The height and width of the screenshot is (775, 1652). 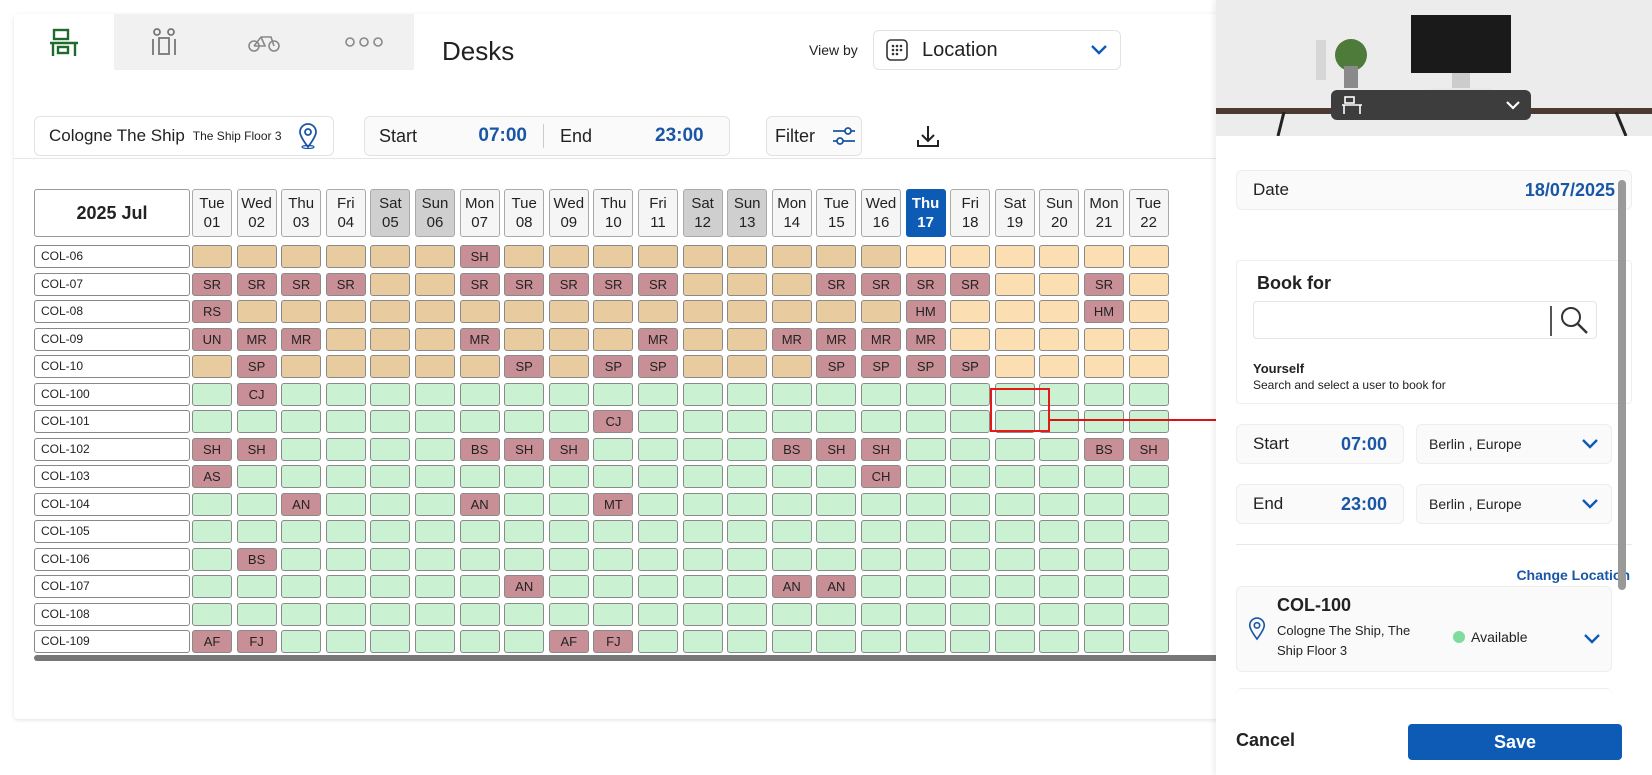 I want to click on tab-more, so click(x=364, y=42).